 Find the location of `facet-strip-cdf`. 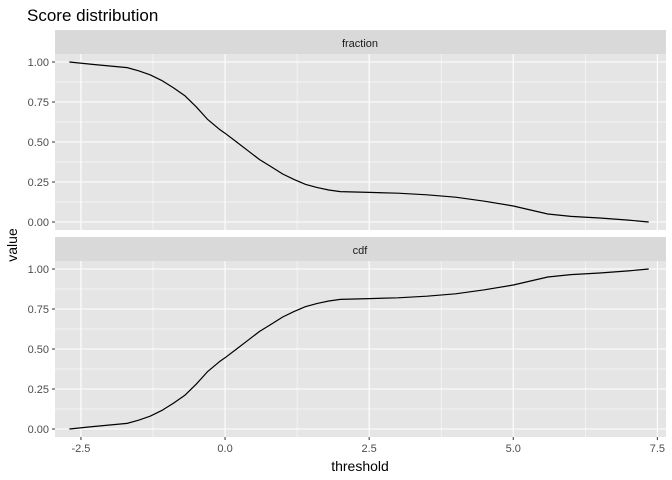

facet-strip-cdf is located at coordinates (360, 249).